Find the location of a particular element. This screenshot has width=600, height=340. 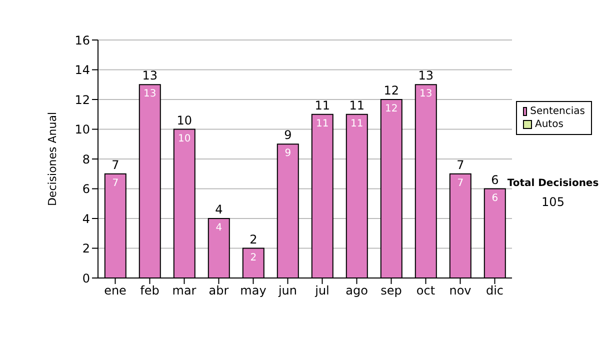

data-label: 2 is located at coordinates (253, 258).